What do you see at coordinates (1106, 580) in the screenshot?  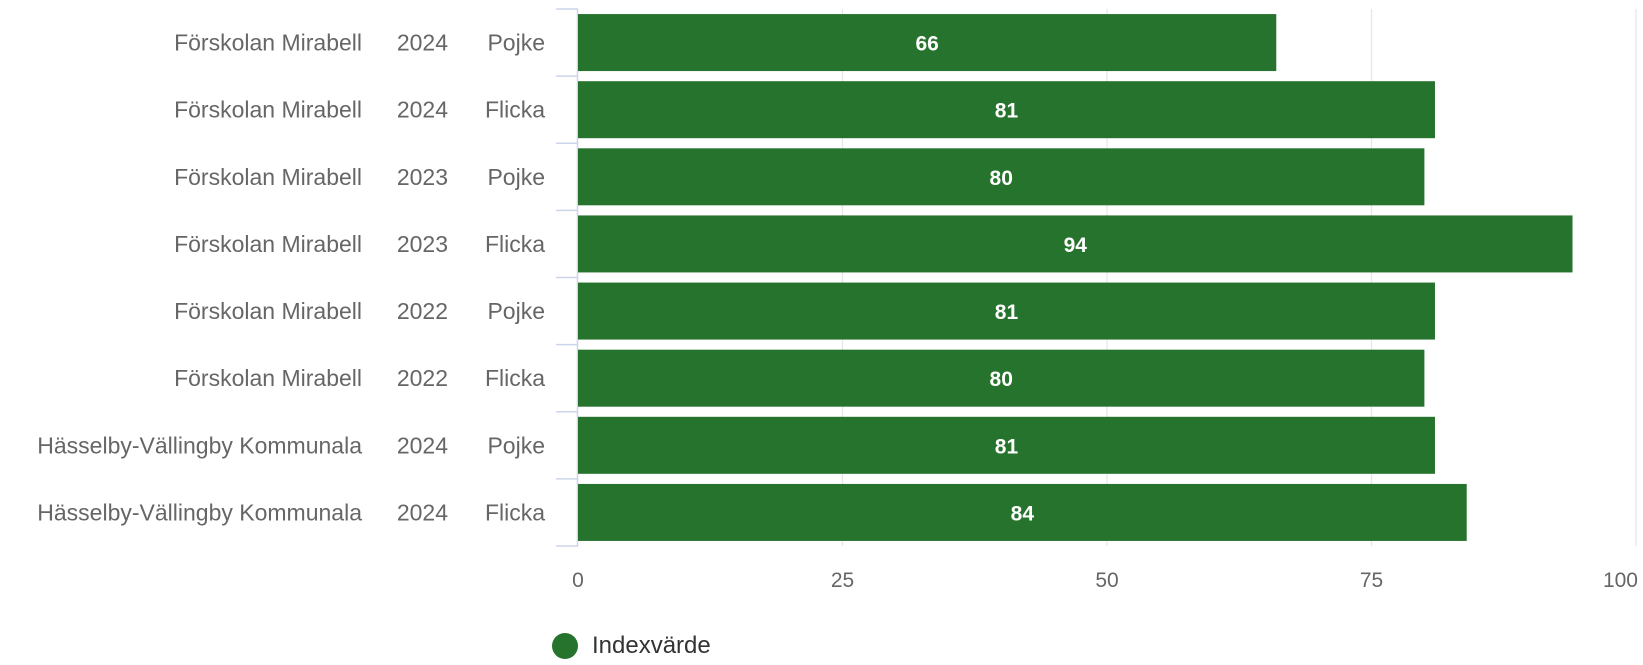 I see `x-tick-label: 50` at bounding box center [1106, 580].